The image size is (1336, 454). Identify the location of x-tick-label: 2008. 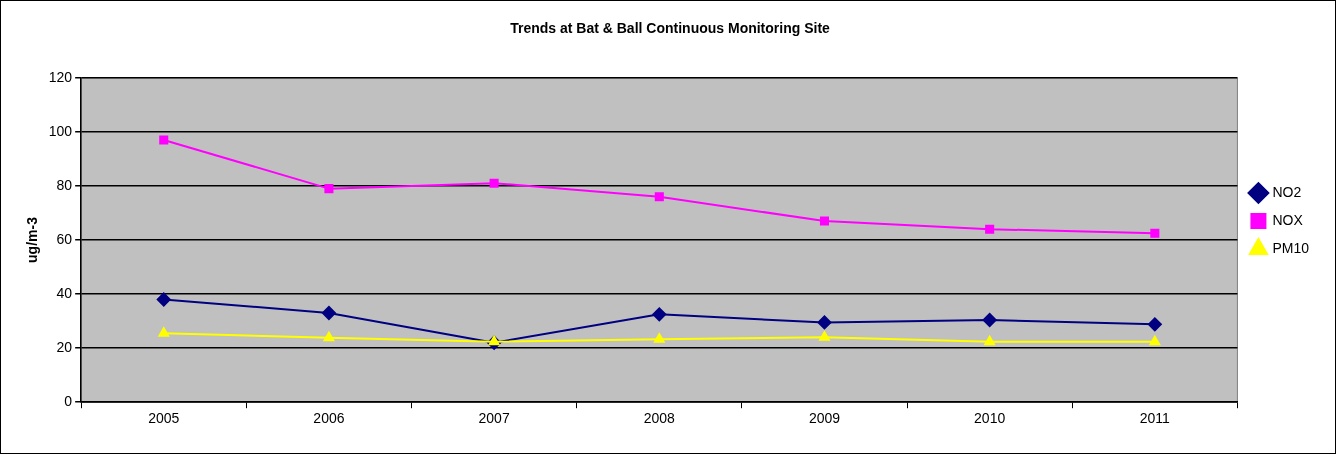
(659, 418).